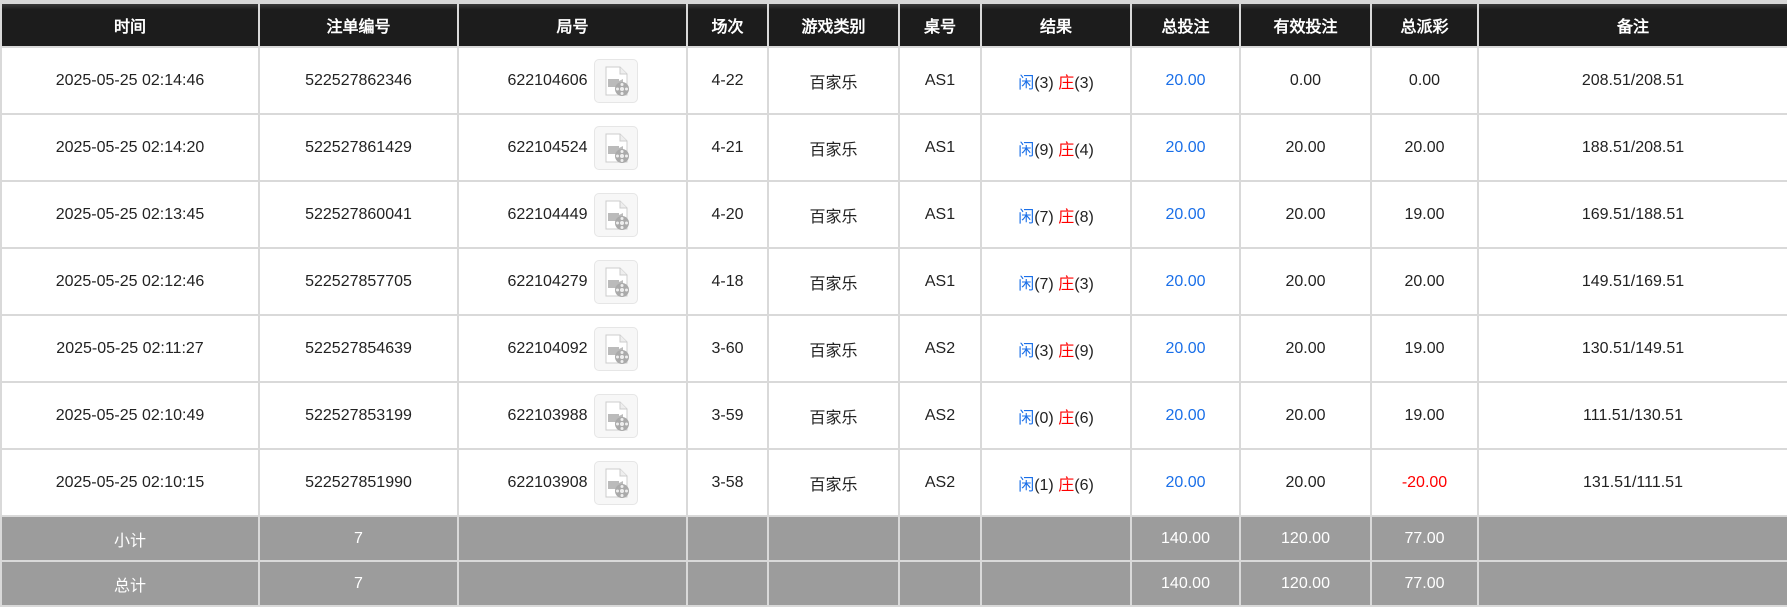 The width and height of the screenshot is (1787, 607). What do you see at coordinates (1424, 25) in the screenshot?
I see `header-payout: 总派彩` at bounding box center [1424, 25].